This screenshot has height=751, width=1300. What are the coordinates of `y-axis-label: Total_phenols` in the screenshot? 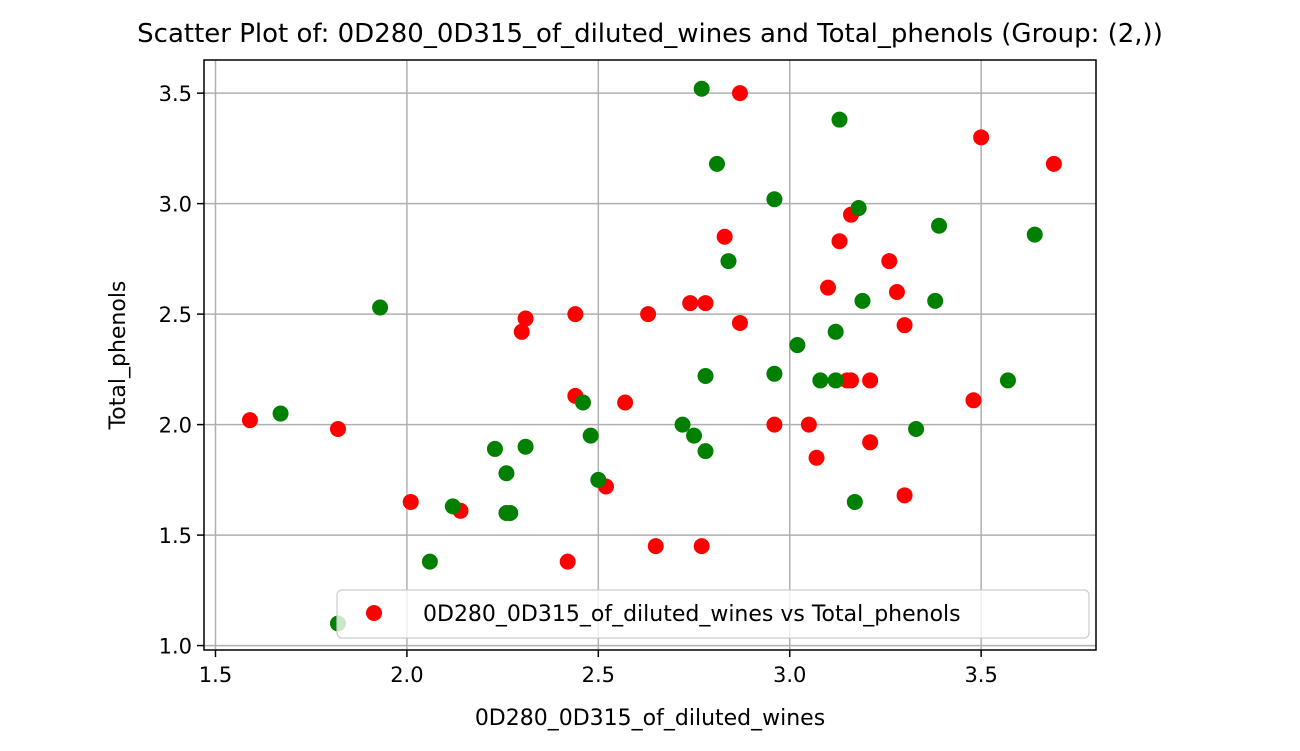 It's located at (118, 356).